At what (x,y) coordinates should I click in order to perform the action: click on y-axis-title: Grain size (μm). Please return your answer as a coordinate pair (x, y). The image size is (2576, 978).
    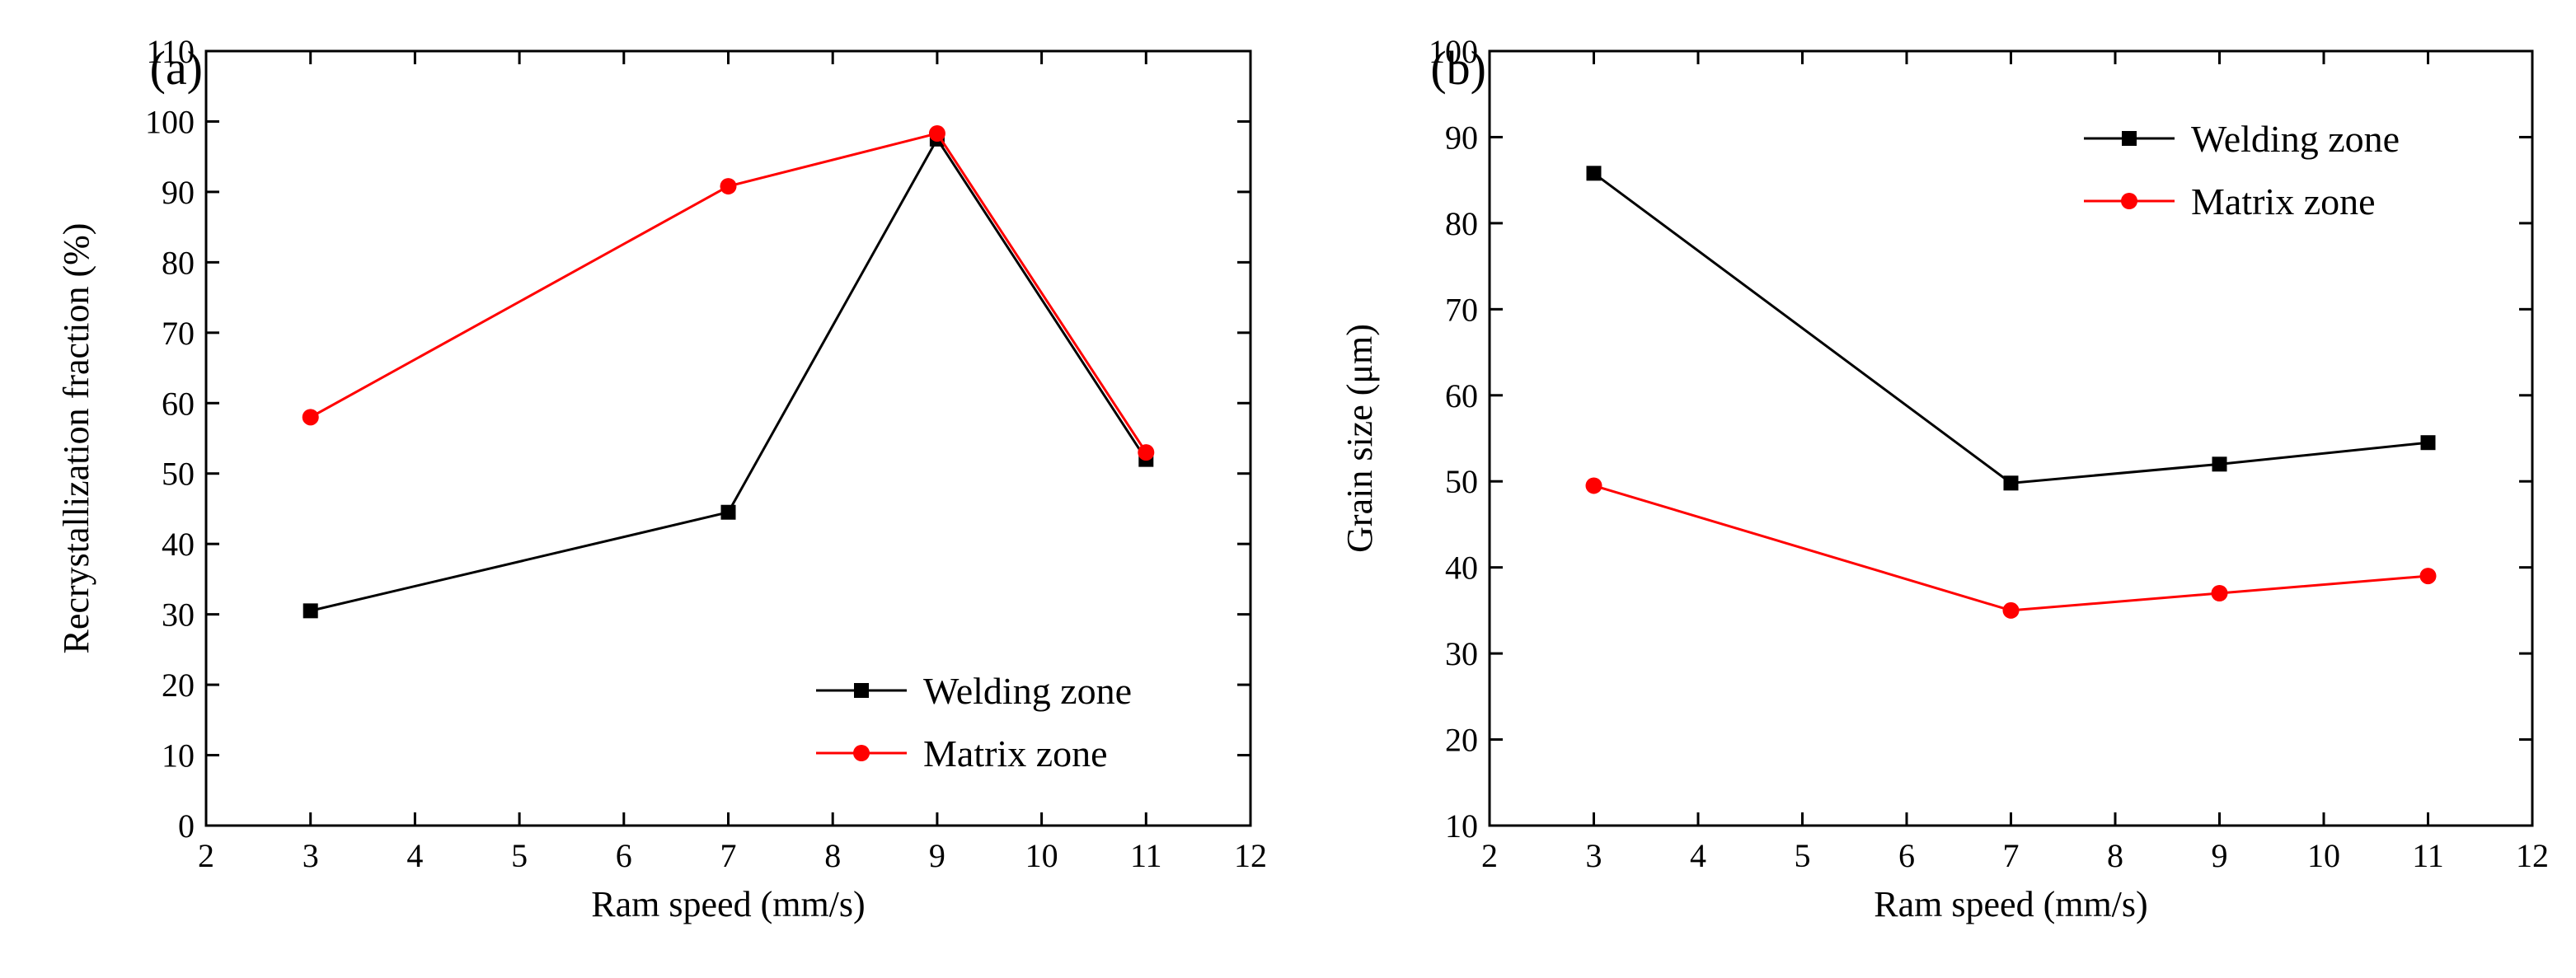
    Looking at the image, I should click on (1360, 438).